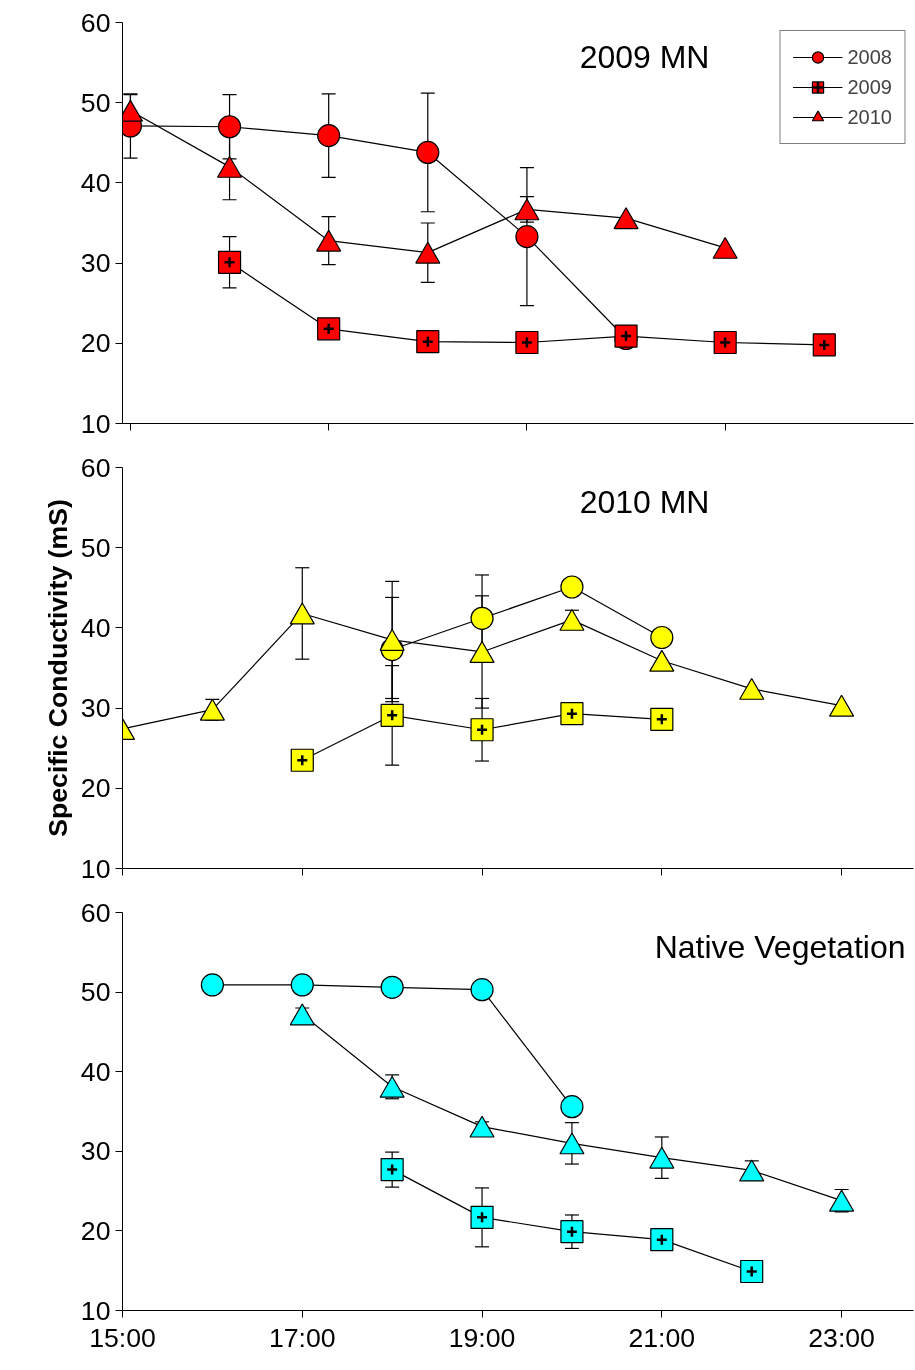  What do you see at coordinates (57, 668) in the screenshot?
I see `y-axis-title: Specific Conductivity (mS)` at bounding box center [57, 668].